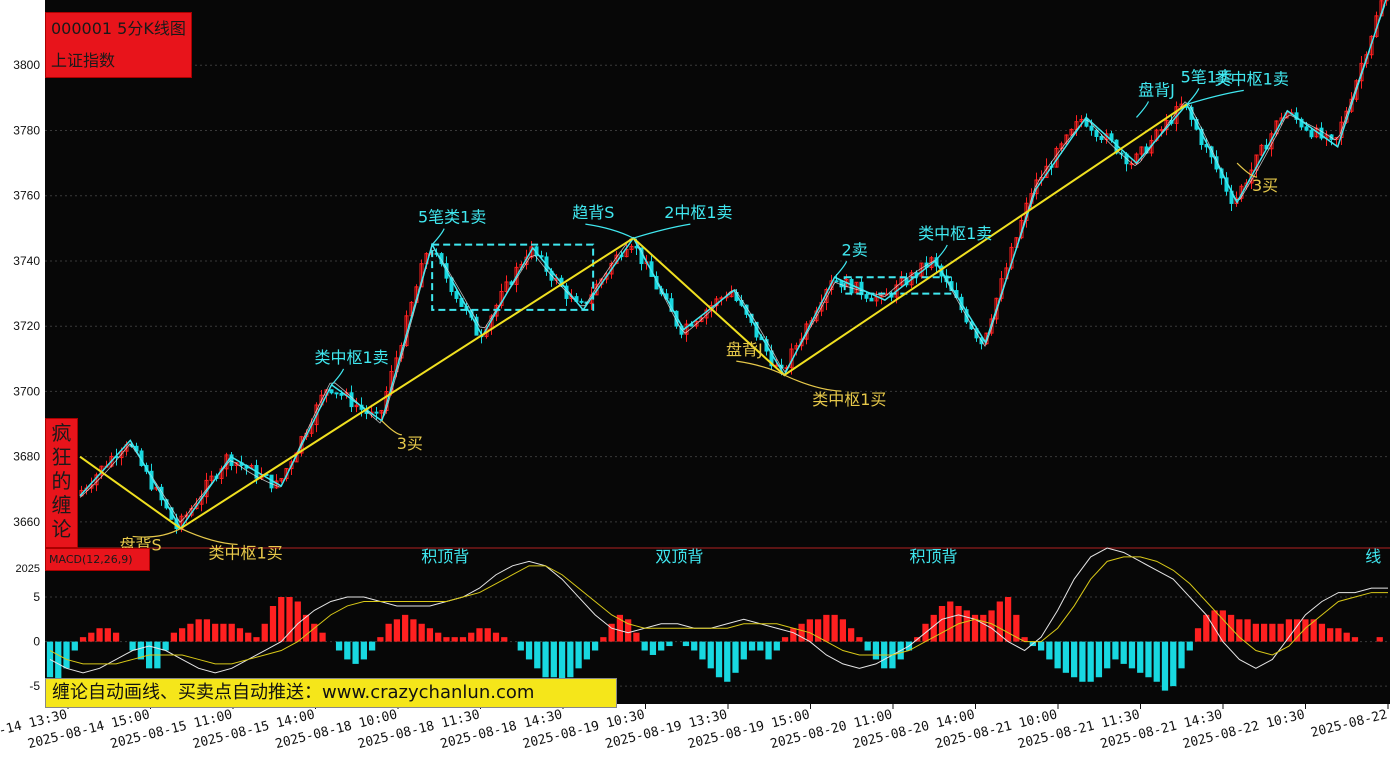 The image size is (1390, 775). Describe the element at coordinates (331, 693) in the screenshot. I see `promo-banner: 缠论自动画线、买卖点自动推送：www.crazychanlun.com` at that location.